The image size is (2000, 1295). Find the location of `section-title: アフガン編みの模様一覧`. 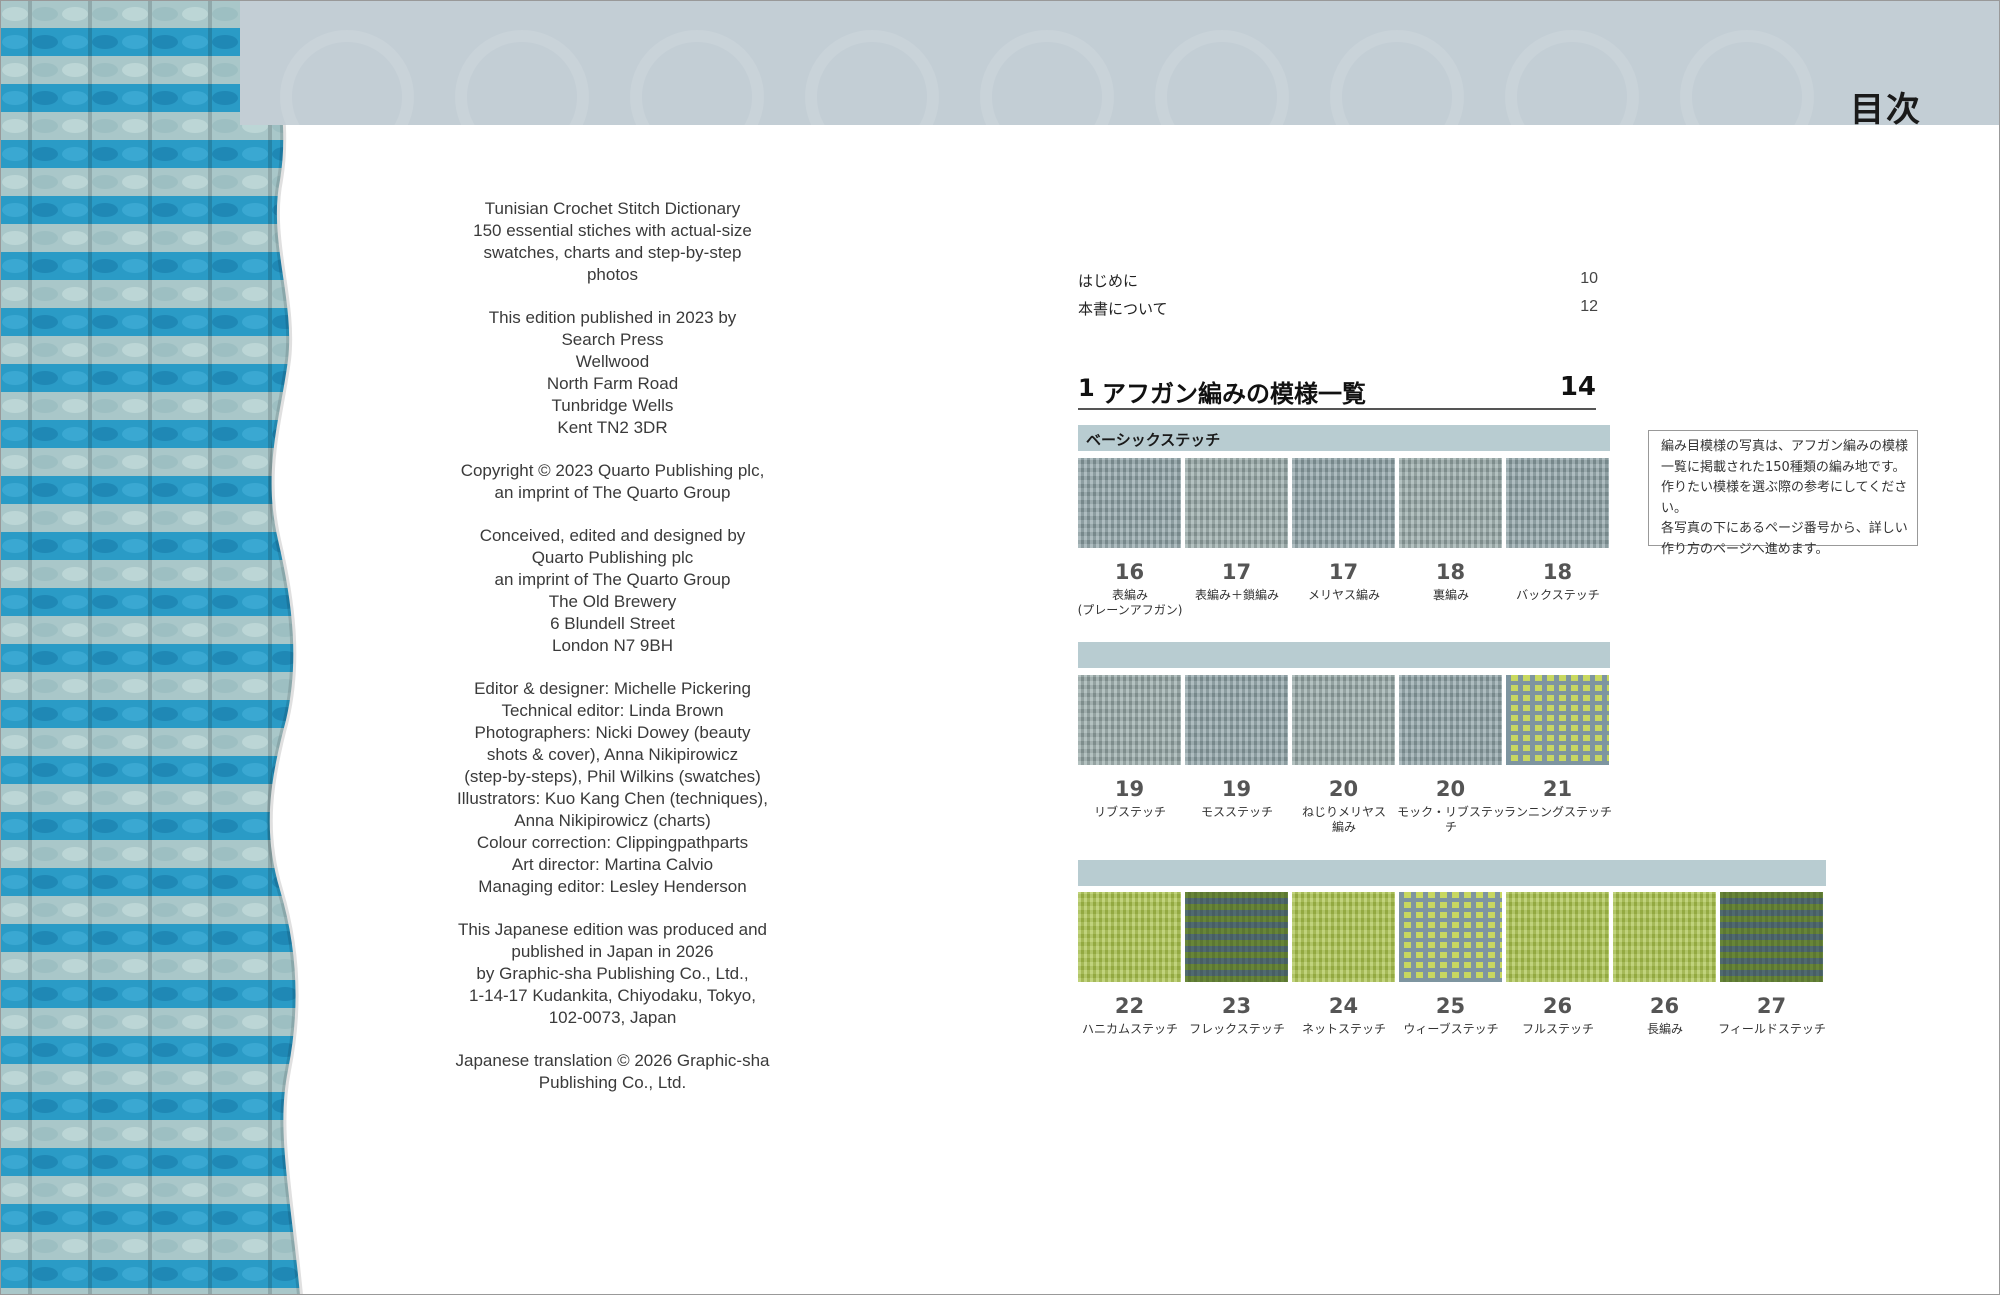

section-title: アフガン編みの模様一覧 is located at coordinates (1234, 394).